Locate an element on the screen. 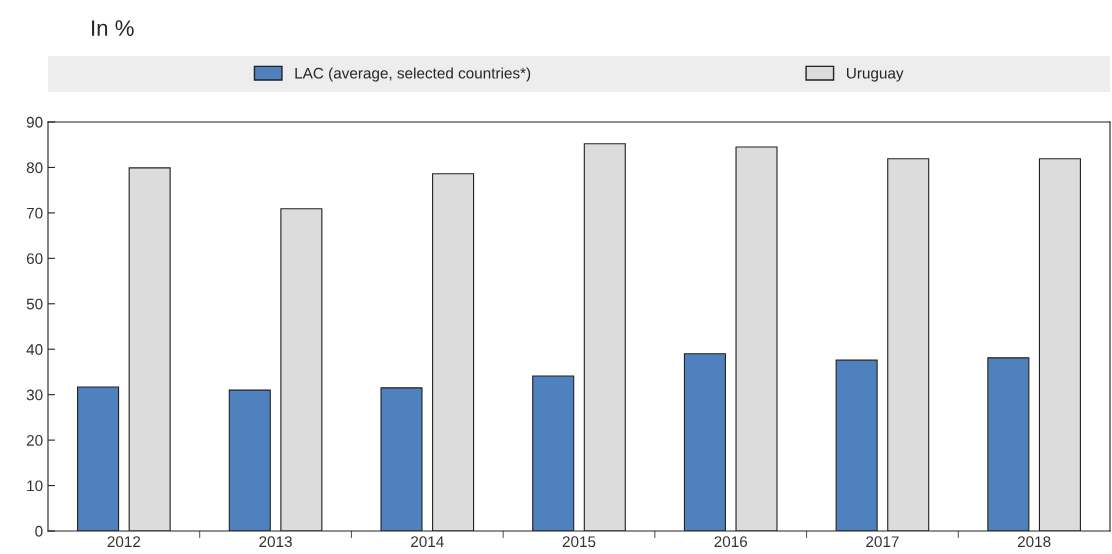  x-tick-label: 2017 is located at coordinates (882, 542).